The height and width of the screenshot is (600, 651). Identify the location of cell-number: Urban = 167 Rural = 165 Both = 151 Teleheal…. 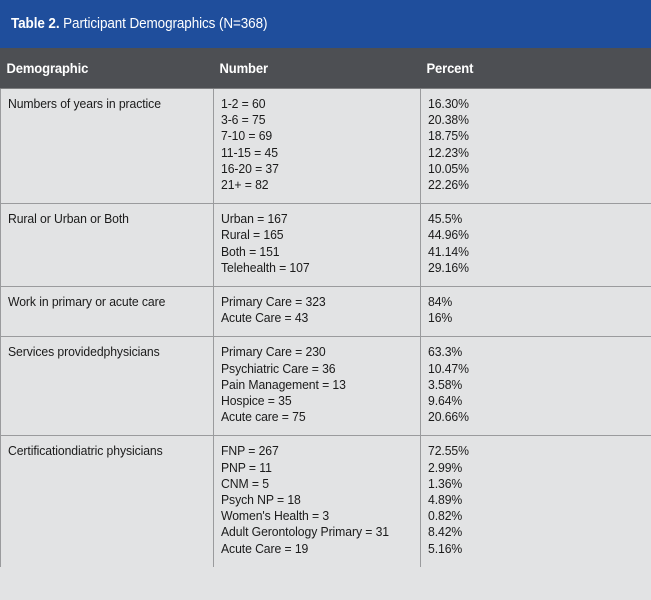
(316, 245).